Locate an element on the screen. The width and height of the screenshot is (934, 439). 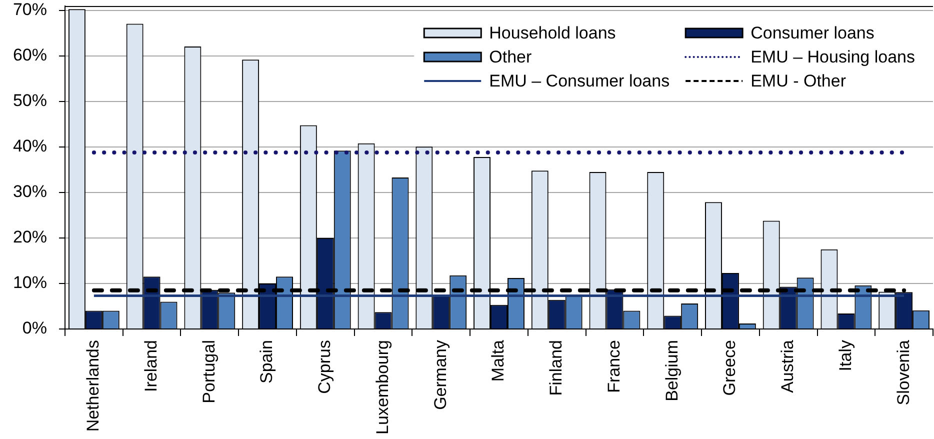
legend-label: EMU – Housing loans is located at coordinates (833, 57).